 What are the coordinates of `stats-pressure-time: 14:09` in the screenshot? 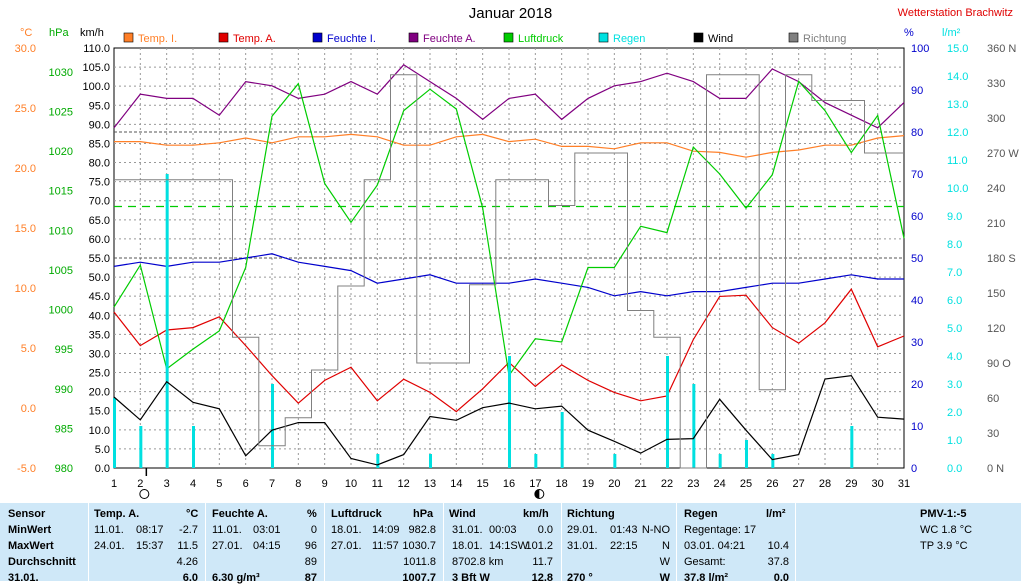 It's located at (386, 530).